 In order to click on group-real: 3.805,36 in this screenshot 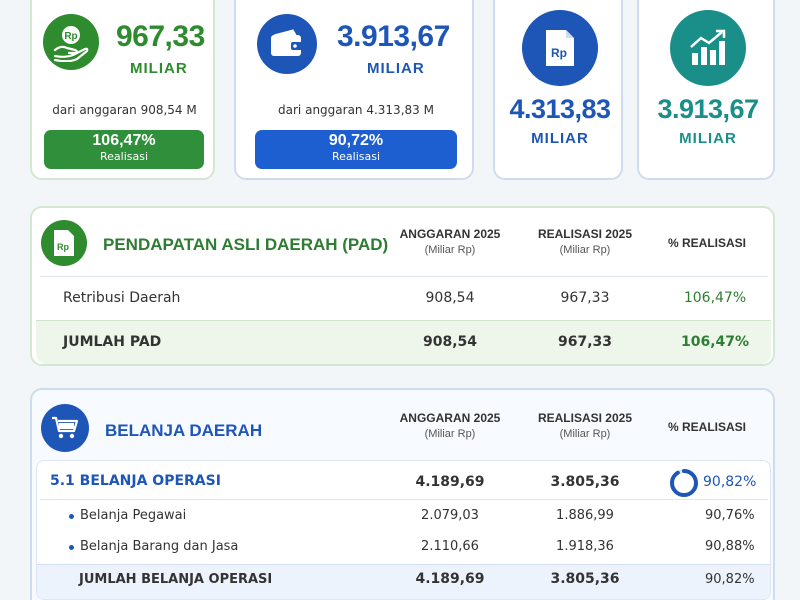, I will do `click(585, 482)`.